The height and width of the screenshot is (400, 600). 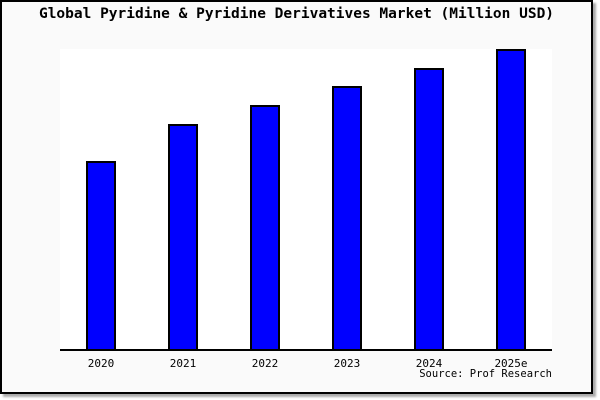 I want to click on bar-2020, so click(x=101, y=255).